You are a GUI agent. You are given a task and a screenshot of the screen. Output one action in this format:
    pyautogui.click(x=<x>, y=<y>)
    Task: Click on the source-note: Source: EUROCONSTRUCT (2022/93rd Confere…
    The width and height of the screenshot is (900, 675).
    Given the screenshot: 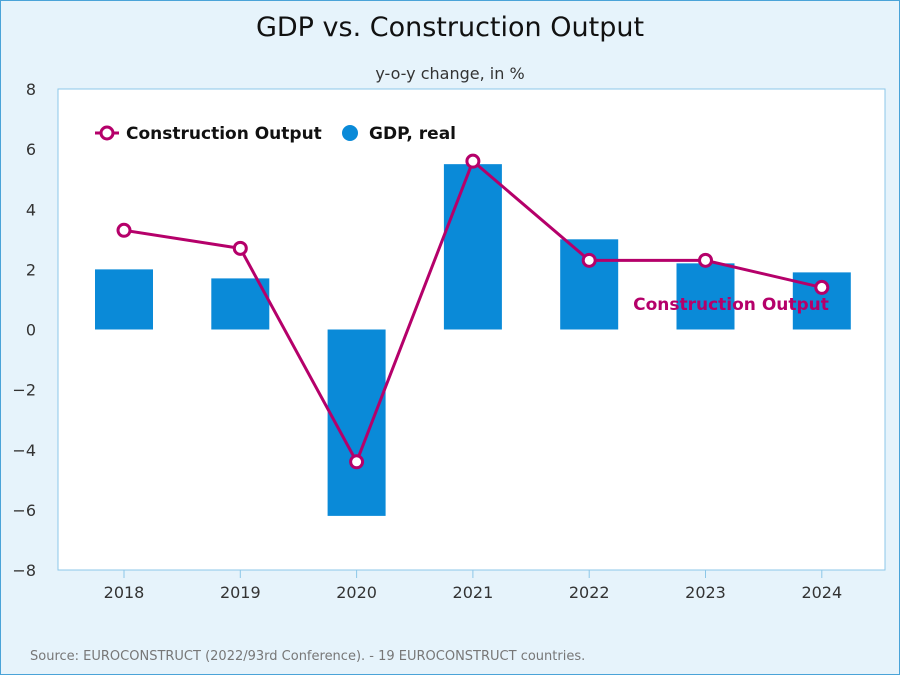 What is the action you would take?
    pyautogui.click(x=307, y=656)
    